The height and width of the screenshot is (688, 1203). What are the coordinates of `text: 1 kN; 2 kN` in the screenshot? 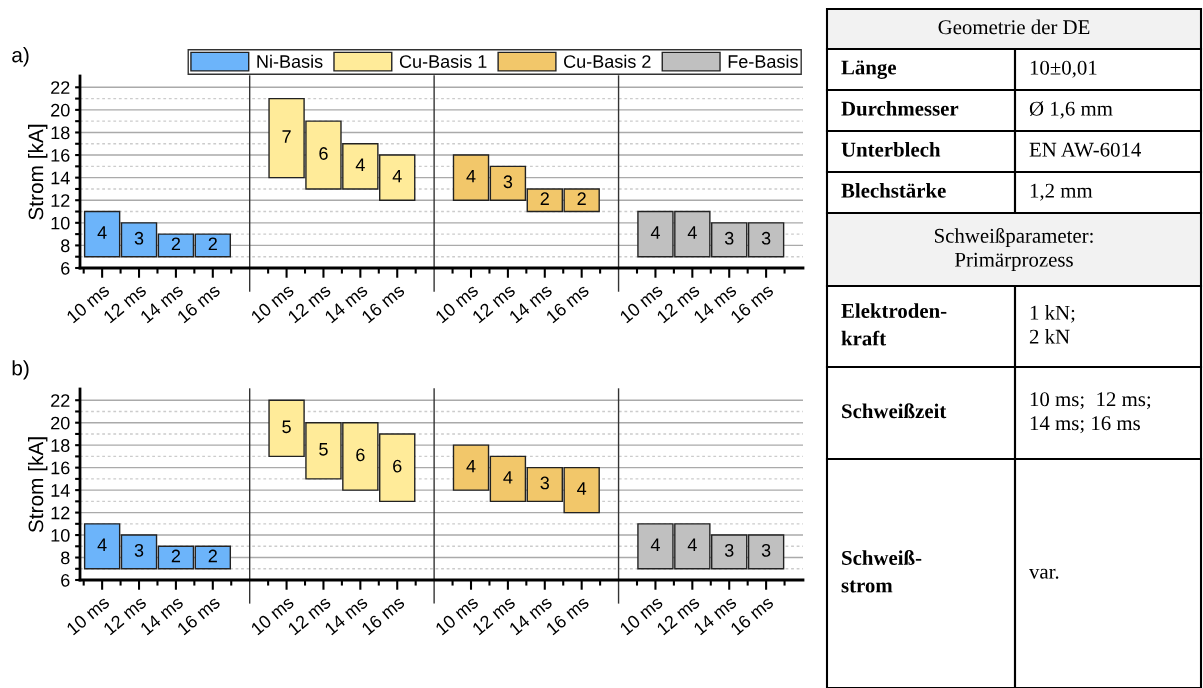 It's located at (1052, 324).